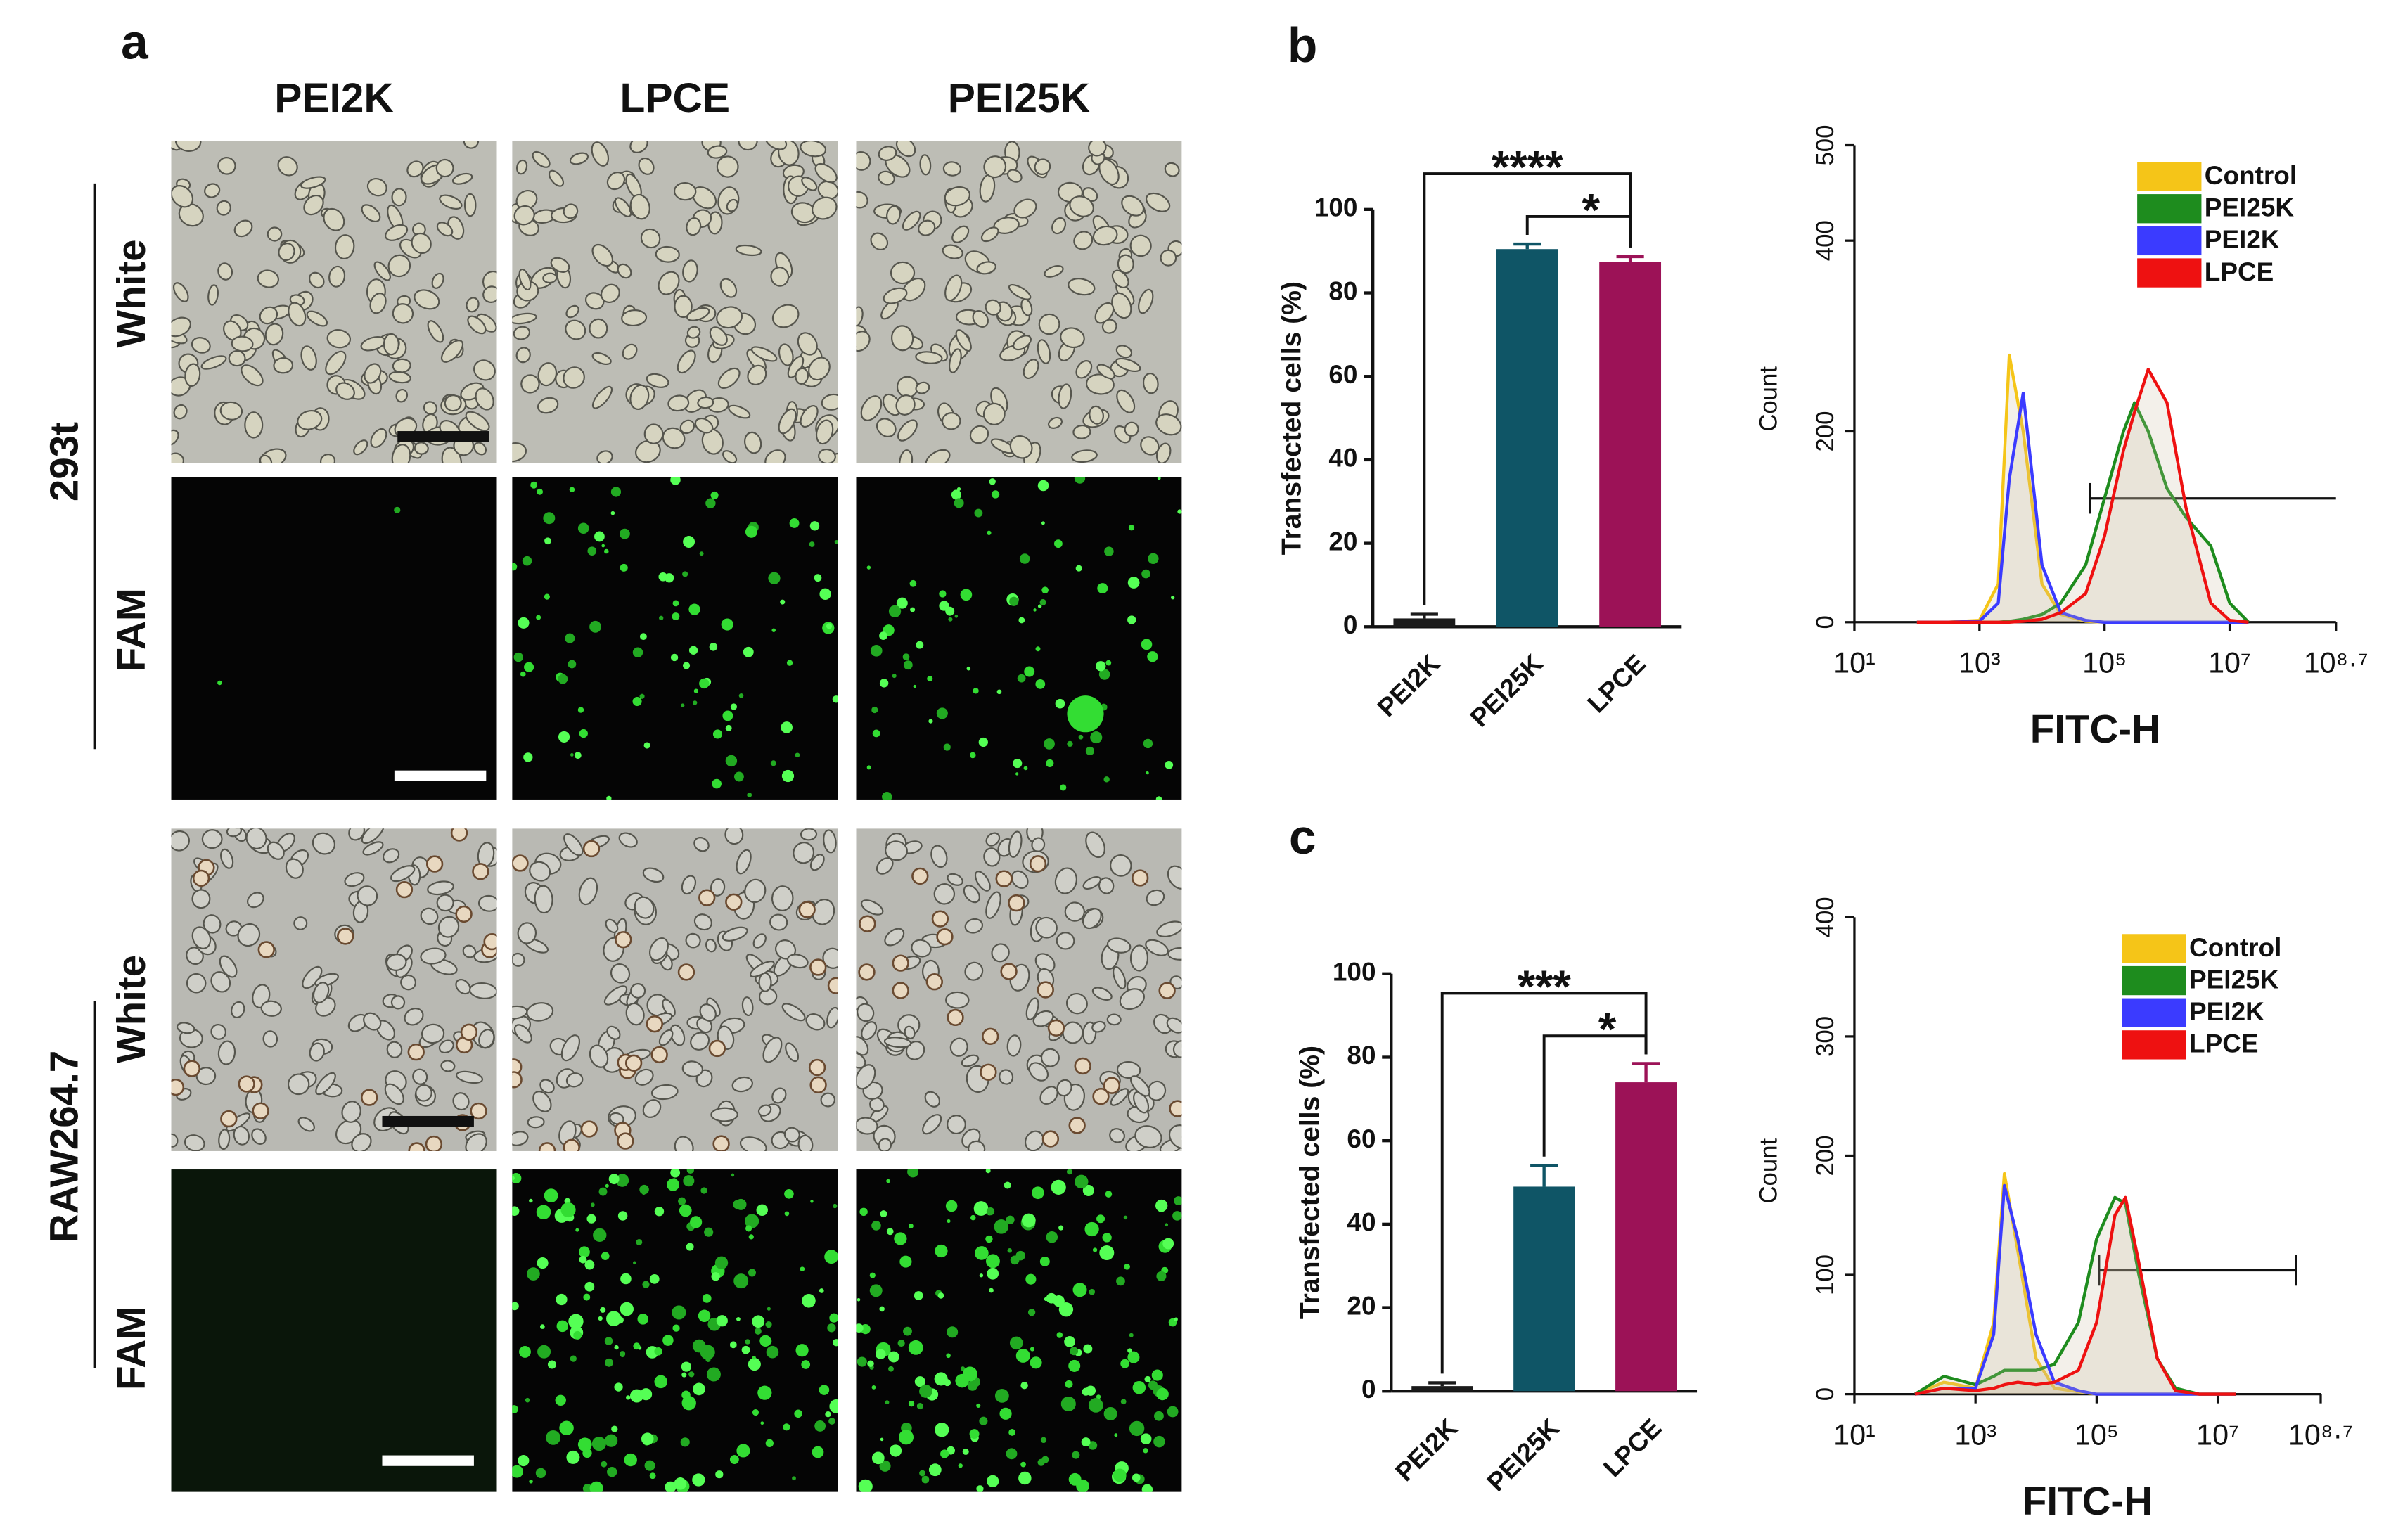 The image size is (2391, 1540). I want to click on column-header: PEI2K, so click(334, 98).